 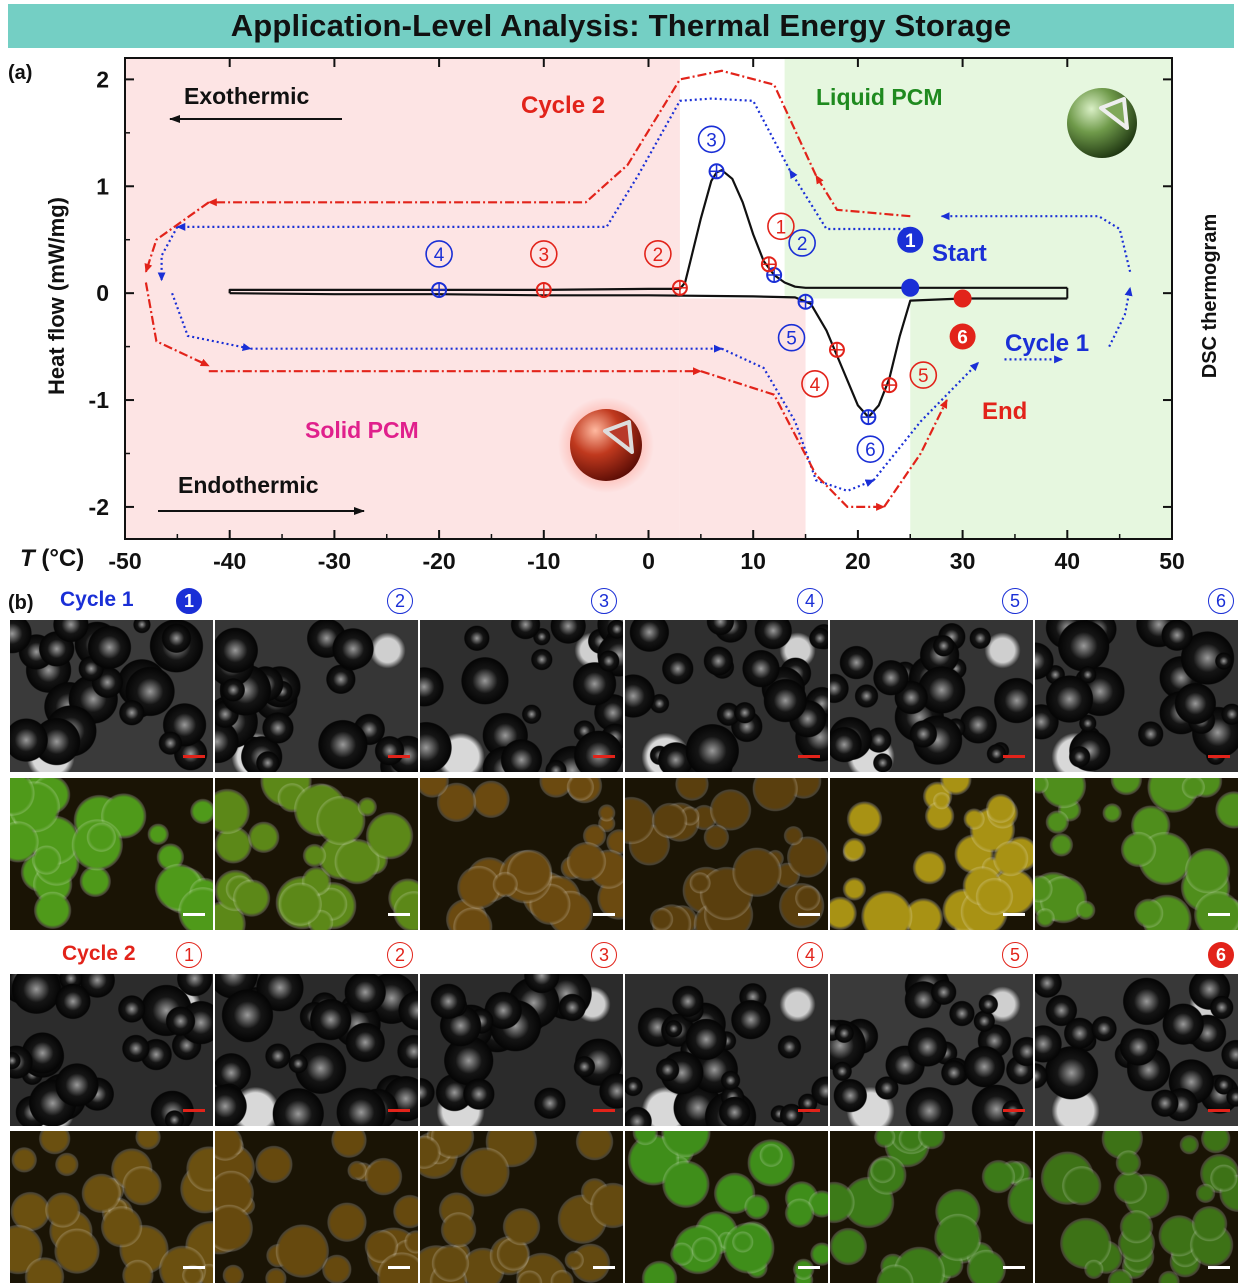 What do you see at coordinates (102, 79) in the screenshot?
I see `y-tick-label: 2` at bounding box center [102, 79].